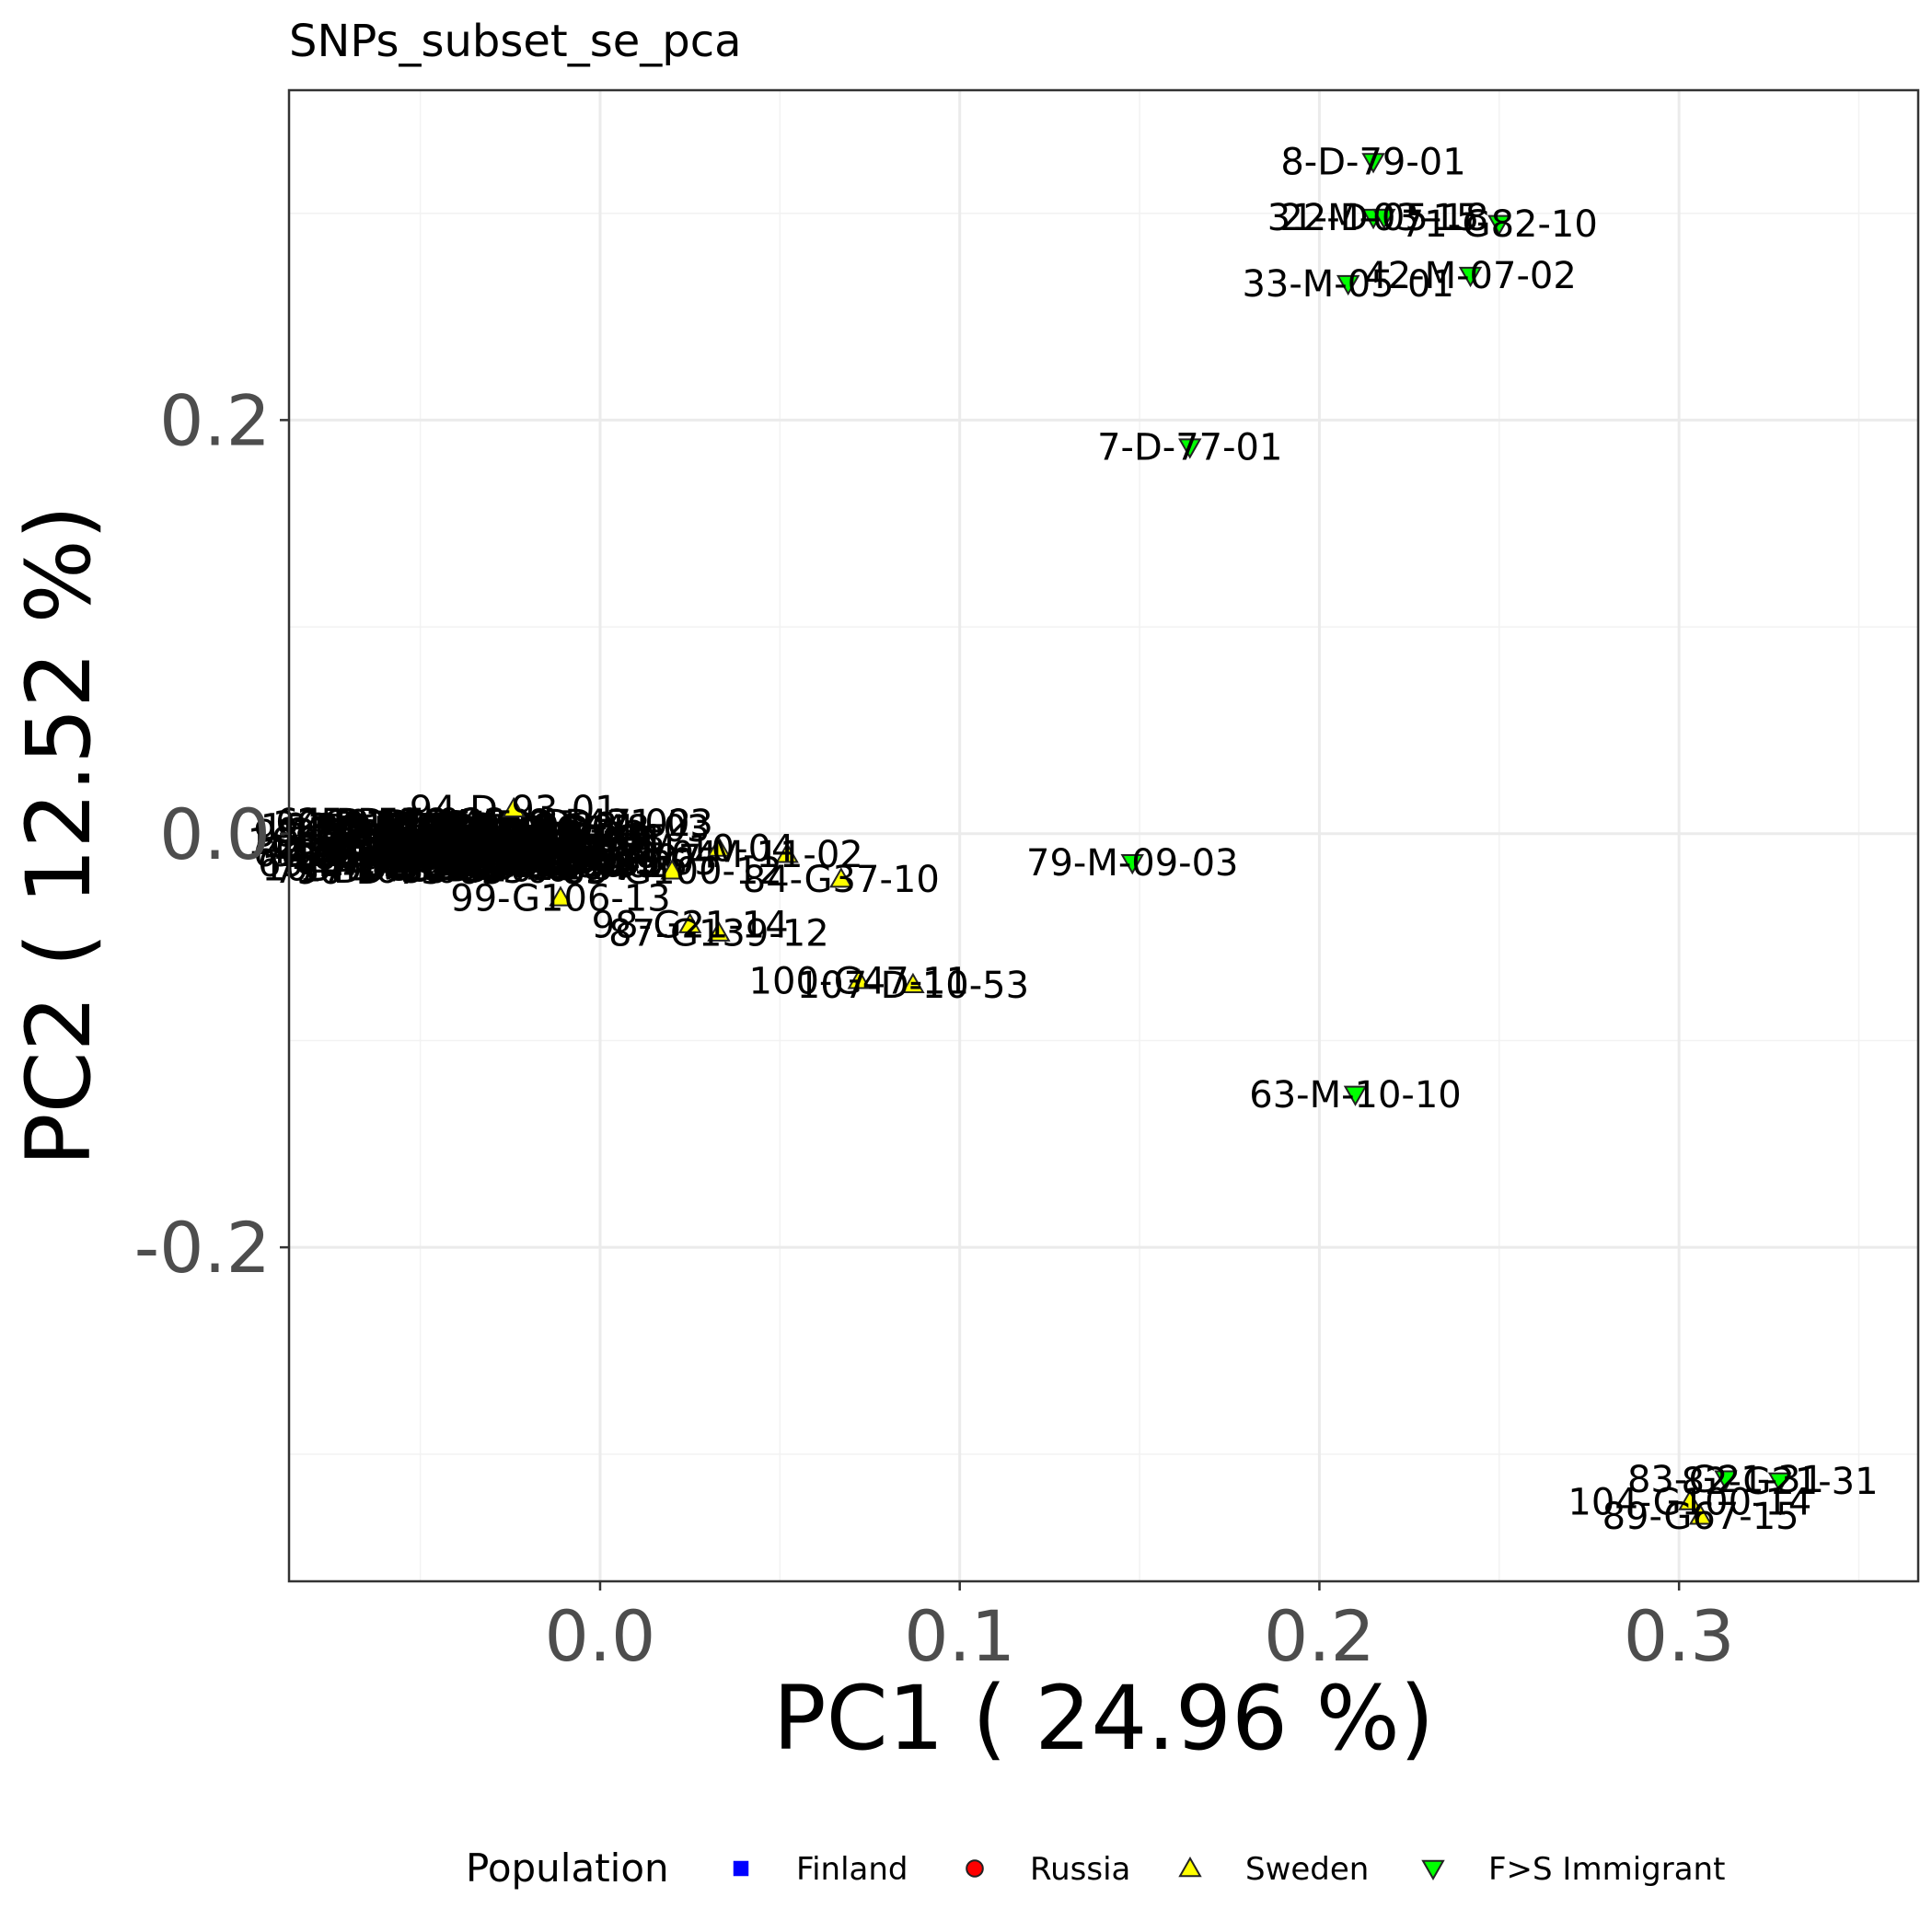  What do you see at coordinates (787, 855) in the screenshot?
I see `point-label: M-11-02` at bounding box center [787, 855].